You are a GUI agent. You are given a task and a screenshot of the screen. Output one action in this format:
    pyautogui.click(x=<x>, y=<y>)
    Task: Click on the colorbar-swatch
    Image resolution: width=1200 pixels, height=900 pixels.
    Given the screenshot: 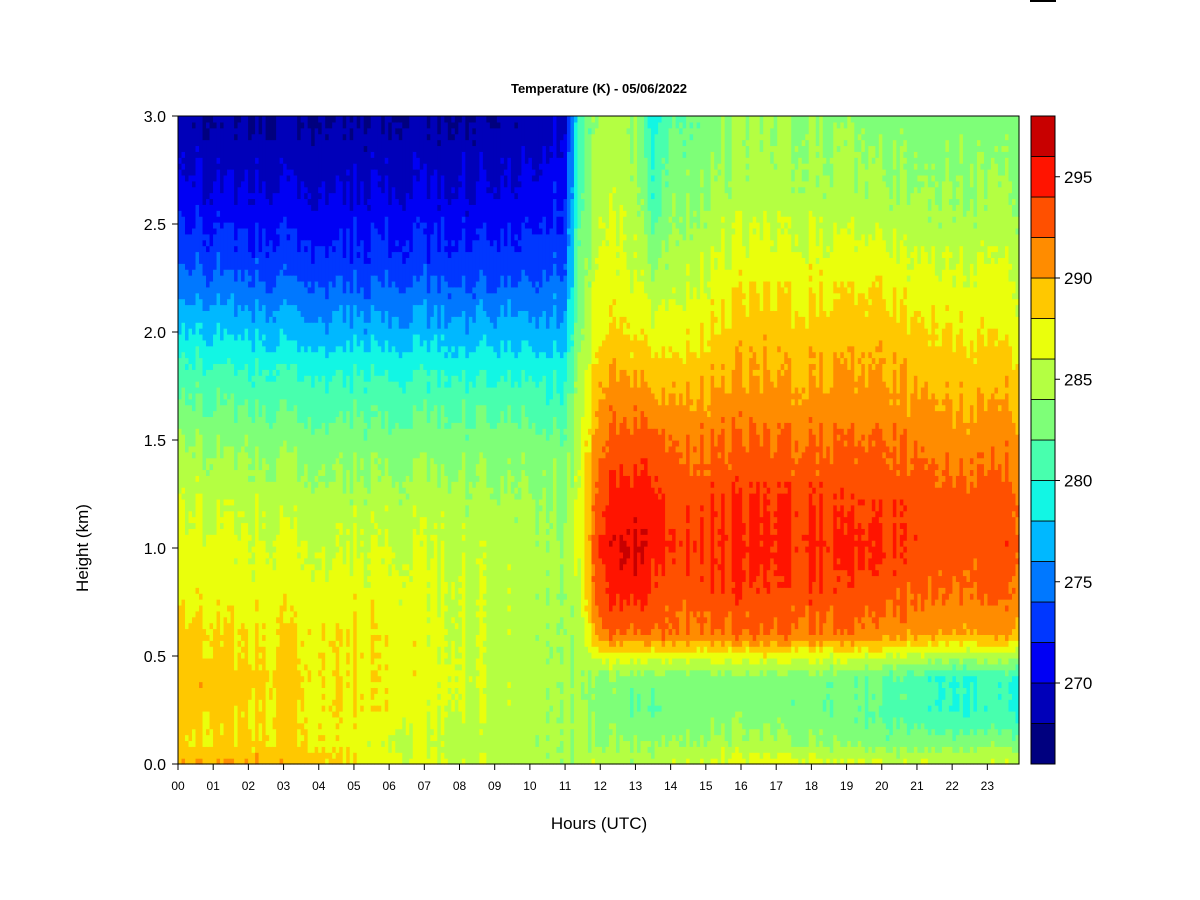 What is the action you would take?
    pyautogui.click(x=1043, y=622)
    